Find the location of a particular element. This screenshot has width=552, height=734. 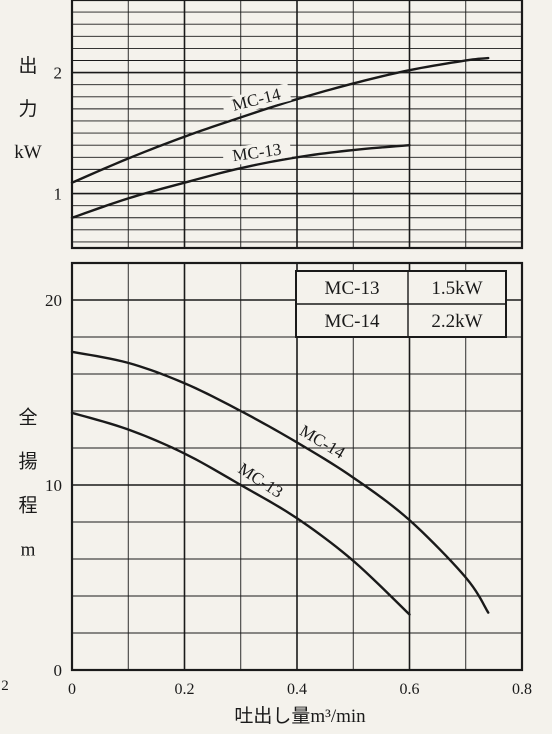

x-tick-label: 0.4 is located at coordinates (297, 689).